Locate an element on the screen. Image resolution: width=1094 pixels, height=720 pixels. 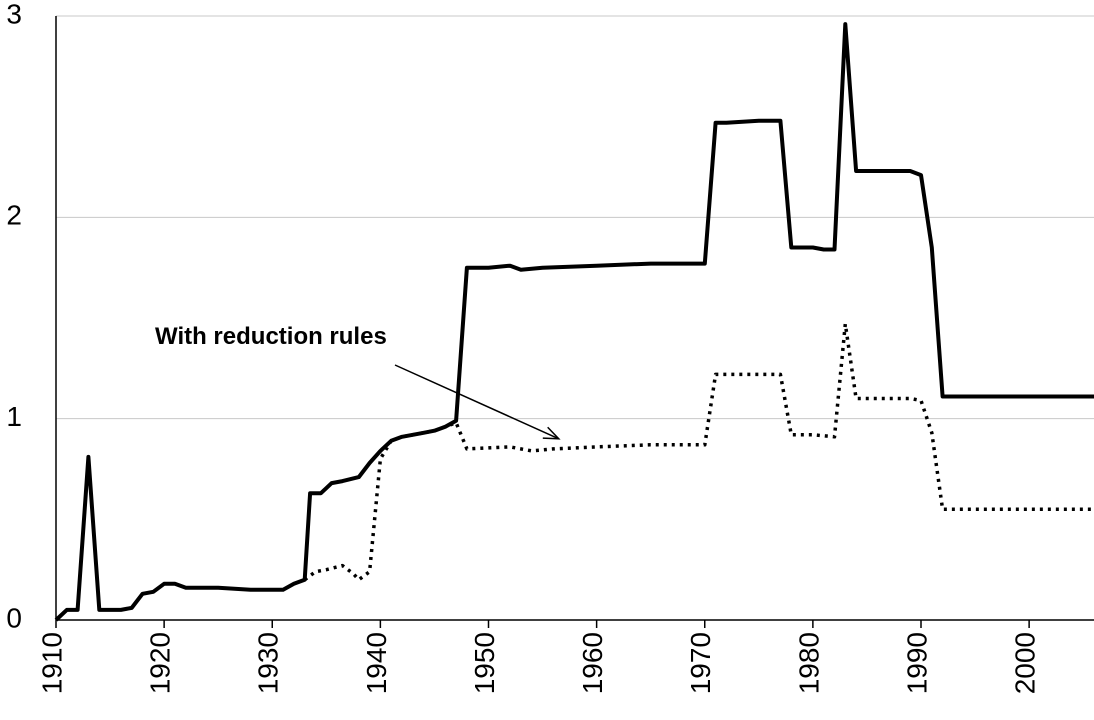
y-tick-label: 3 is located at coordinates (14, 14).